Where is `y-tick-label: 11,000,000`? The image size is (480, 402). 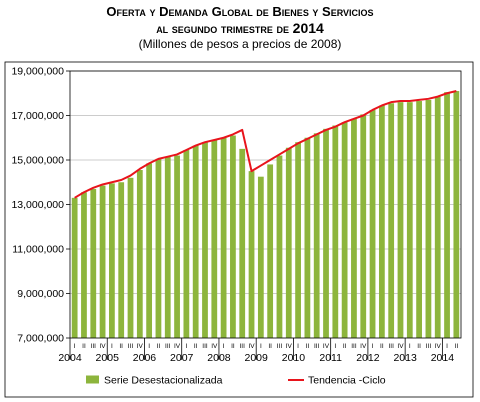
y-tick-label: 11,000,000 is located at coordinates (38, 250).